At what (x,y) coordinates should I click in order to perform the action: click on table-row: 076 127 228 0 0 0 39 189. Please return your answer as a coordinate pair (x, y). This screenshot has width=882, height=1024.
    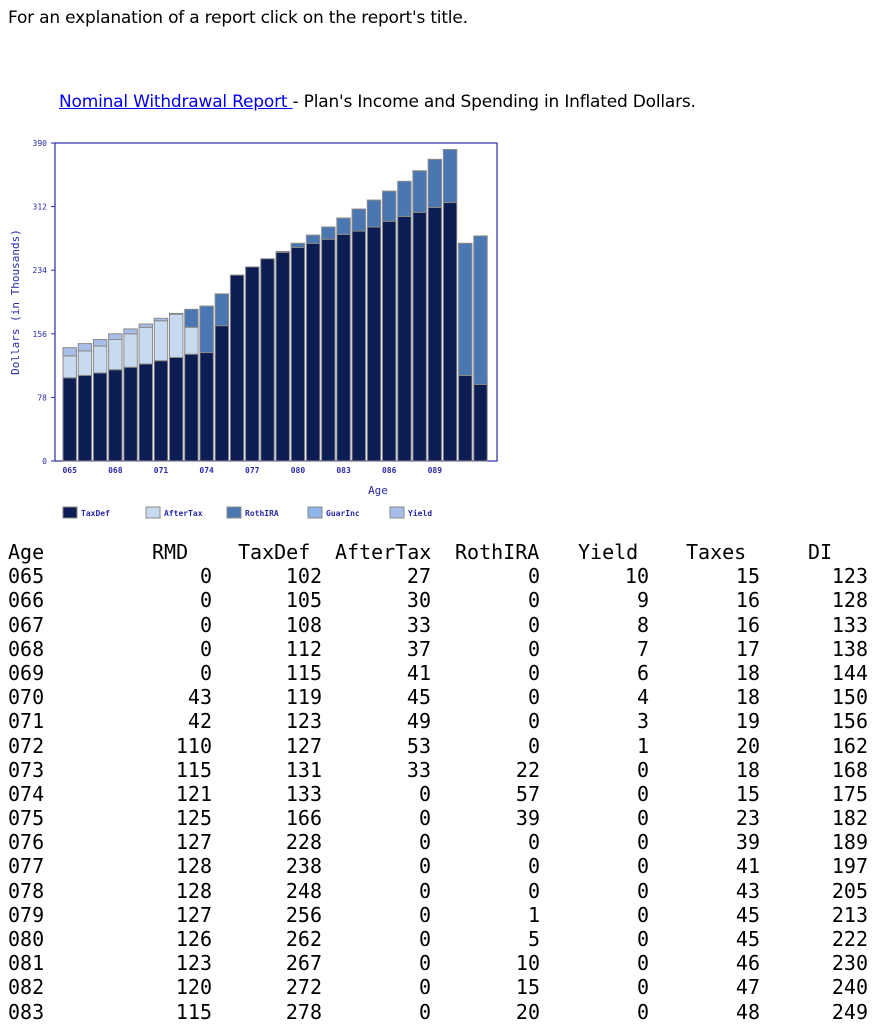
    Looking at the image, I should click on (436, 842).